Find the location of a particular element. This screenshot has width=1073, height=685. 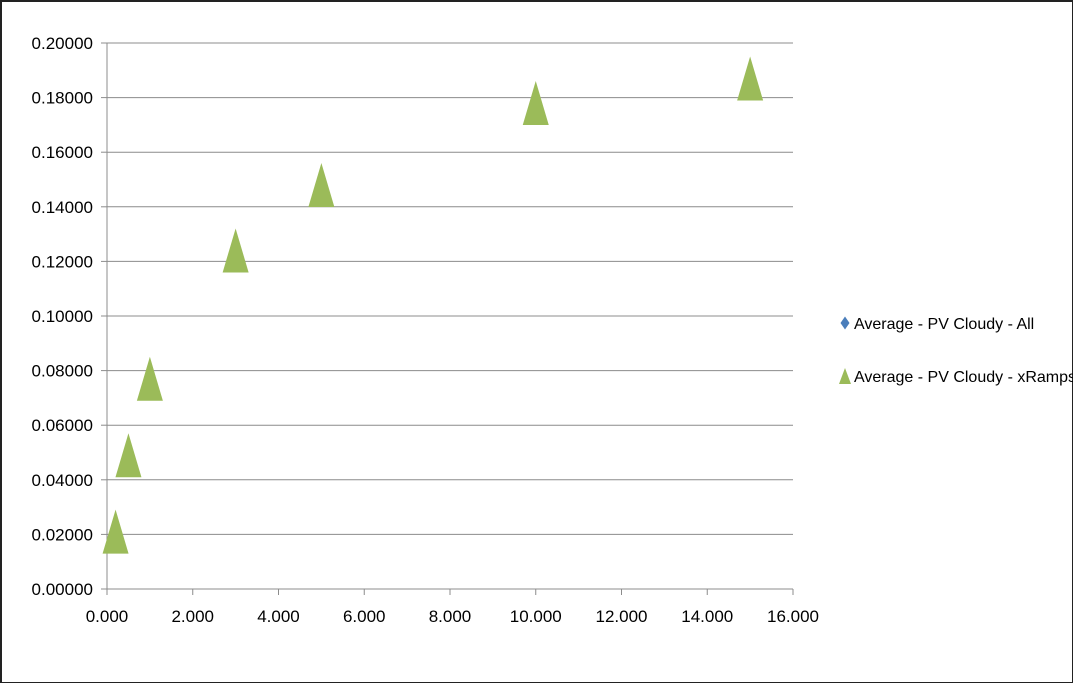

y-tick-label: 0.14000 is located at coordinates (62, 207).